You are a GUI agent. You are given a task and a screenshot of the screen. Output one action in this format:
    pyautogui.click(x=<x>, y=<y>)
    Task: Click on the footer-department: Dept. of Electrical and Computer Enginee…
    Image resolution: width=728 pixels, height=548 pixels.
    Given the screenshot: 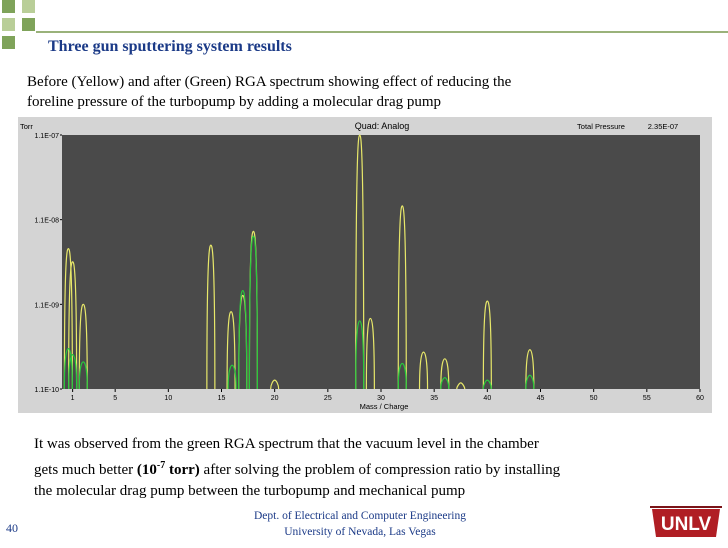 What is the action you would take?
    pyautogui.click(x=360, y=516)
    